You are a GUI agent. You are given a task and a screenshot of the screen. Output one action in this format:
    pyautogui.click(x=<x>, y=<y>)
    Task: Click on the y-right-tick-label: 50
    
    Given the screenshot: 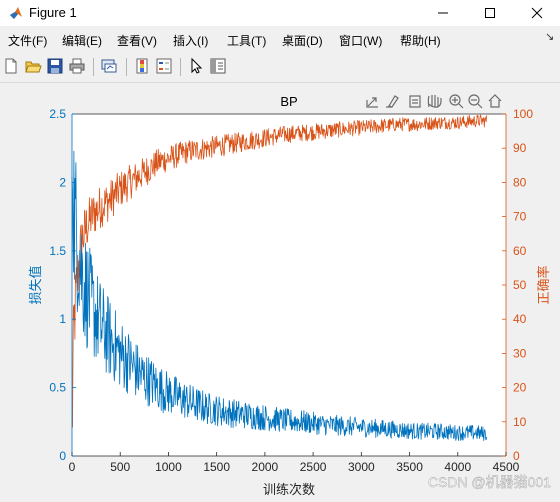 What is the action you would take?
    pyautogui.click(x=520, y=285)
    